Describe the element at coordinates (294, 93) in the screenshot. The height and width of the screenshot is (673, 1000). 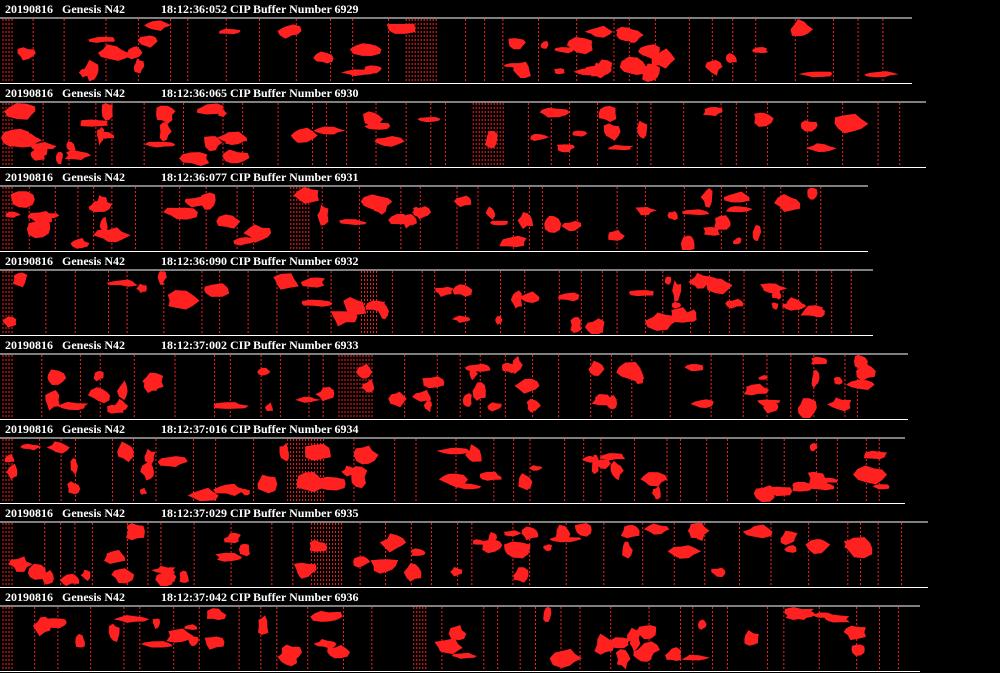
I see `caption: CIP Buffer Number 6930` at that location.